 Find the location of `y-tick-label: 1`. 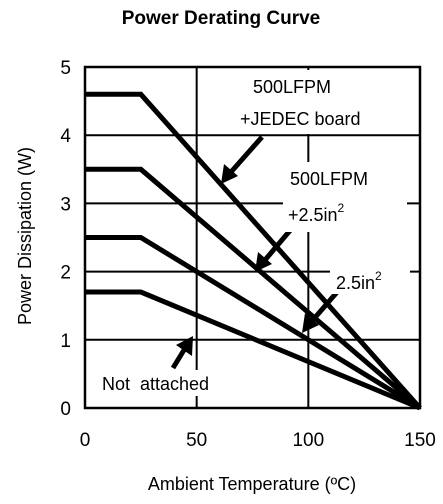

y-tick-label: 1 is located at coordinates (65, 341).